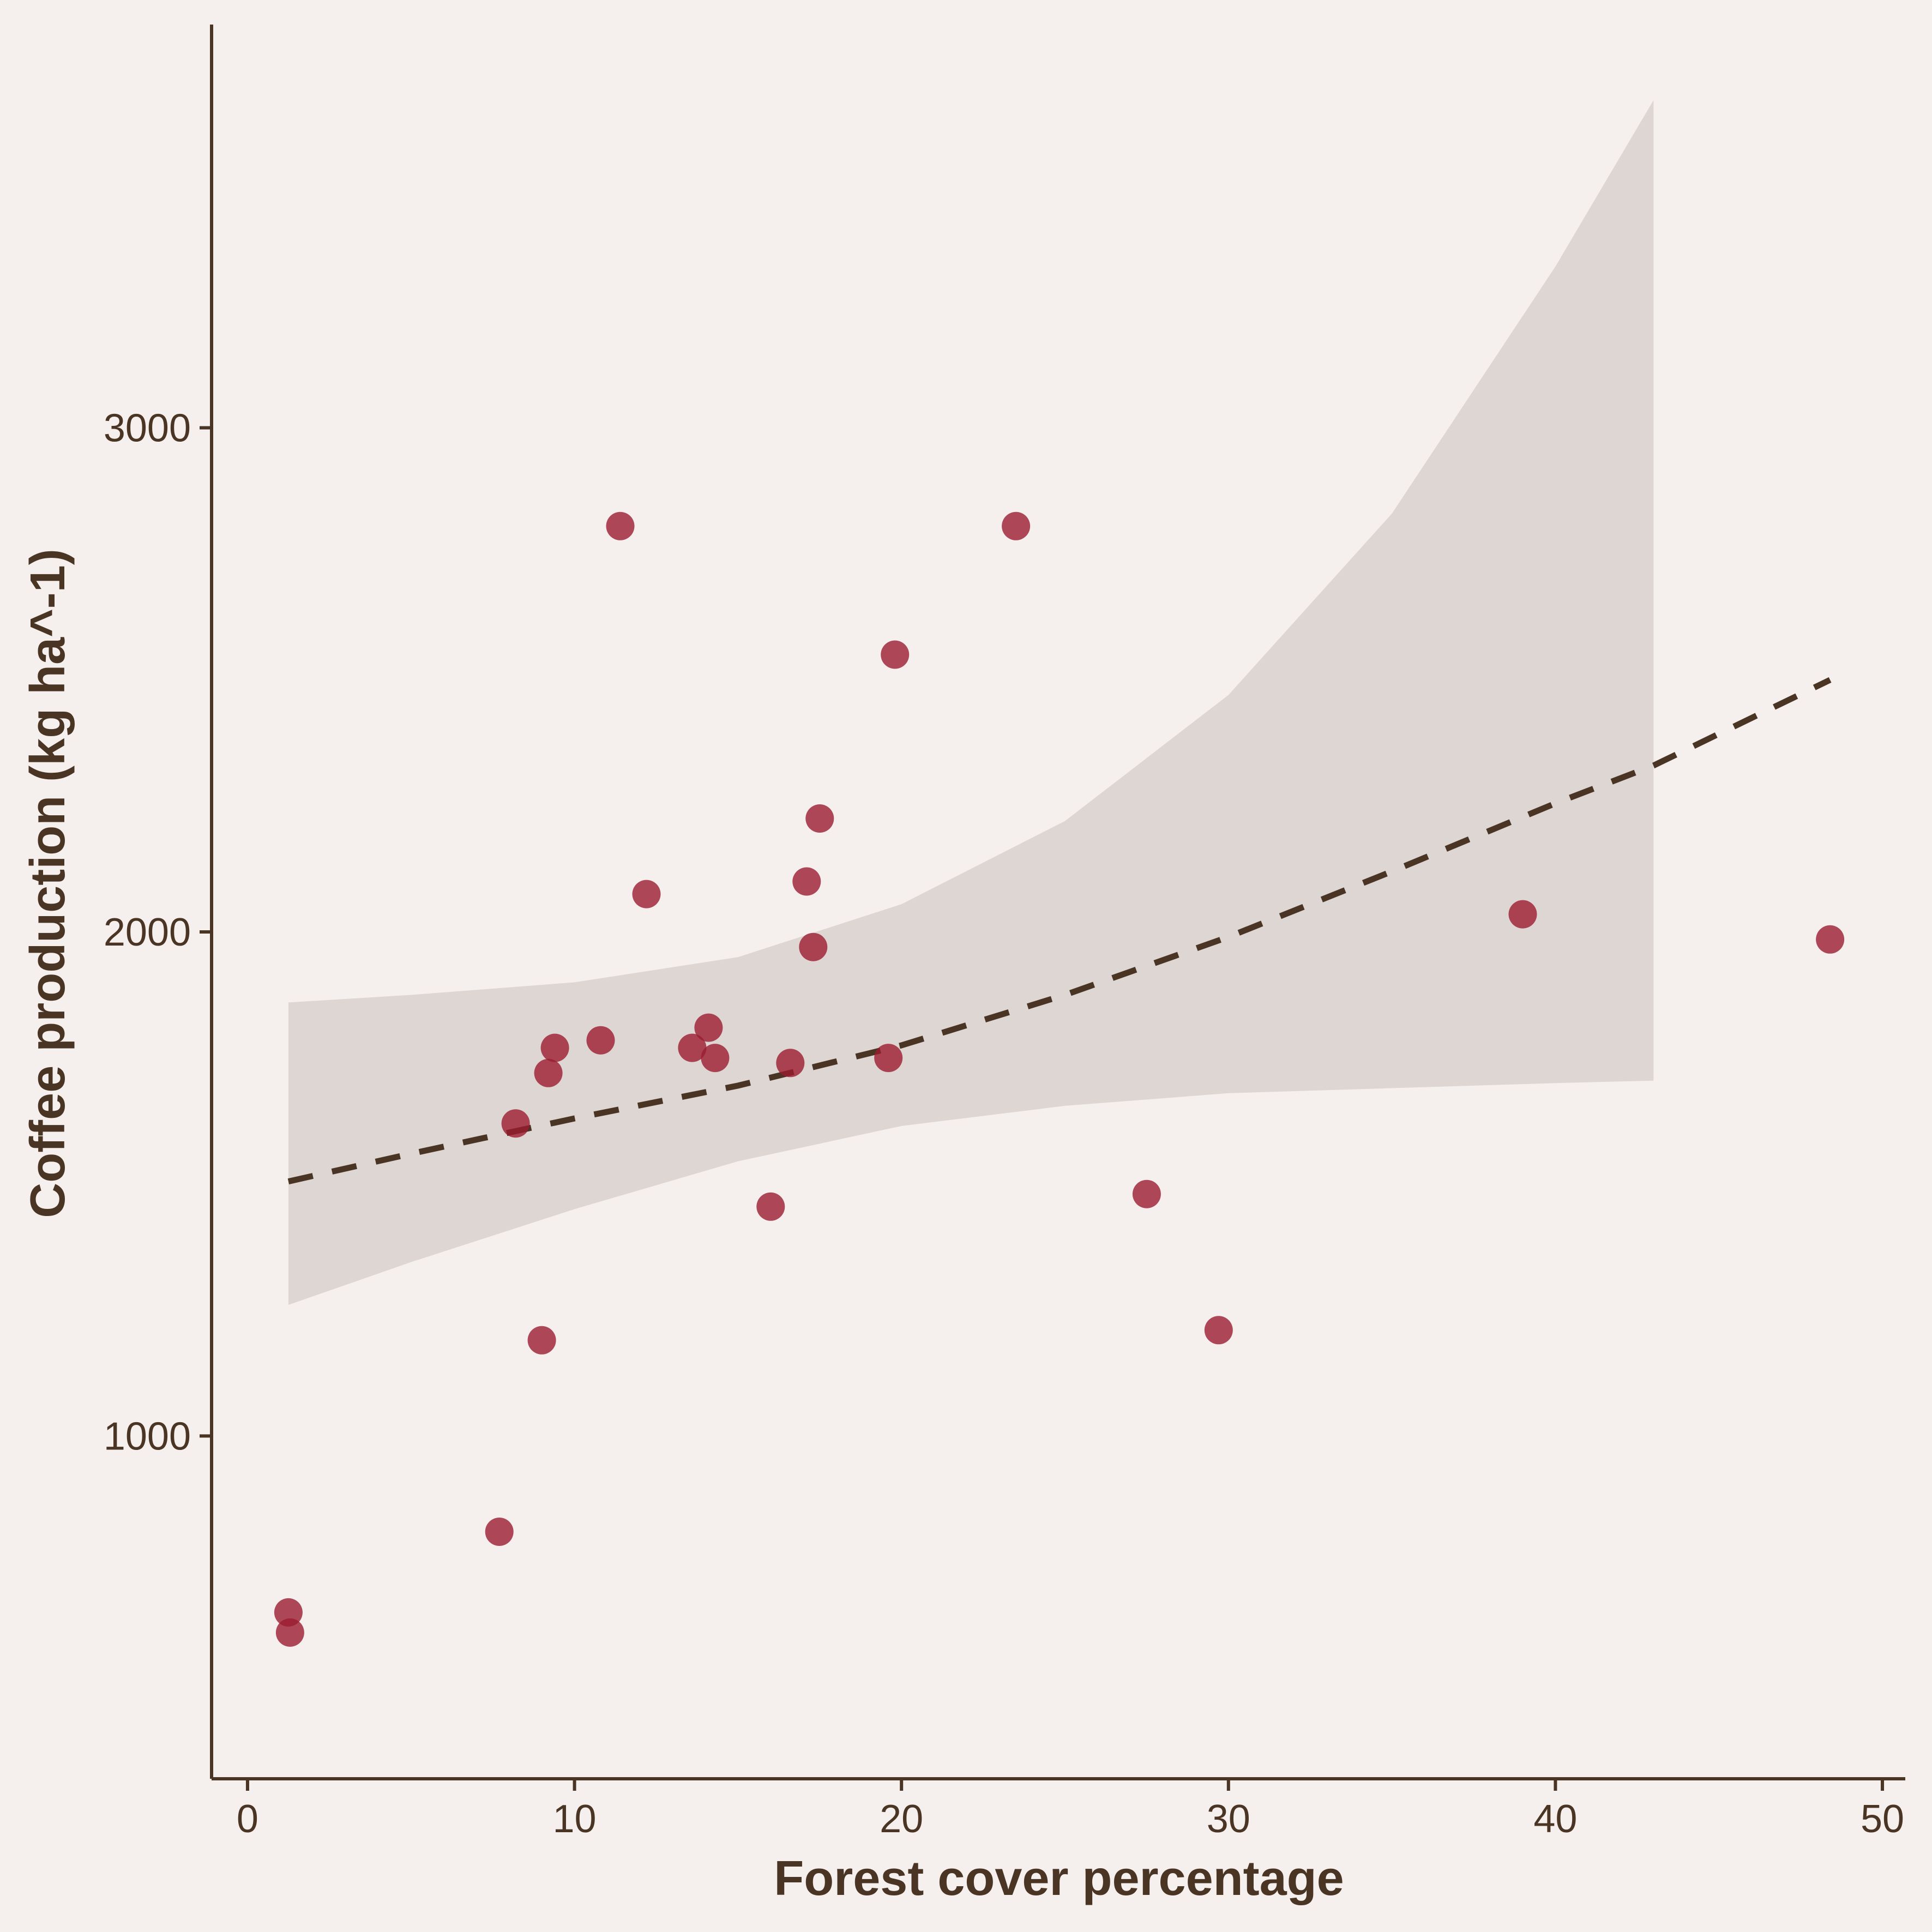 Image resolution: width=1932 pixels, height=1932 pixels. I want to click on x-tick-label: 20, so click(901, 1819).